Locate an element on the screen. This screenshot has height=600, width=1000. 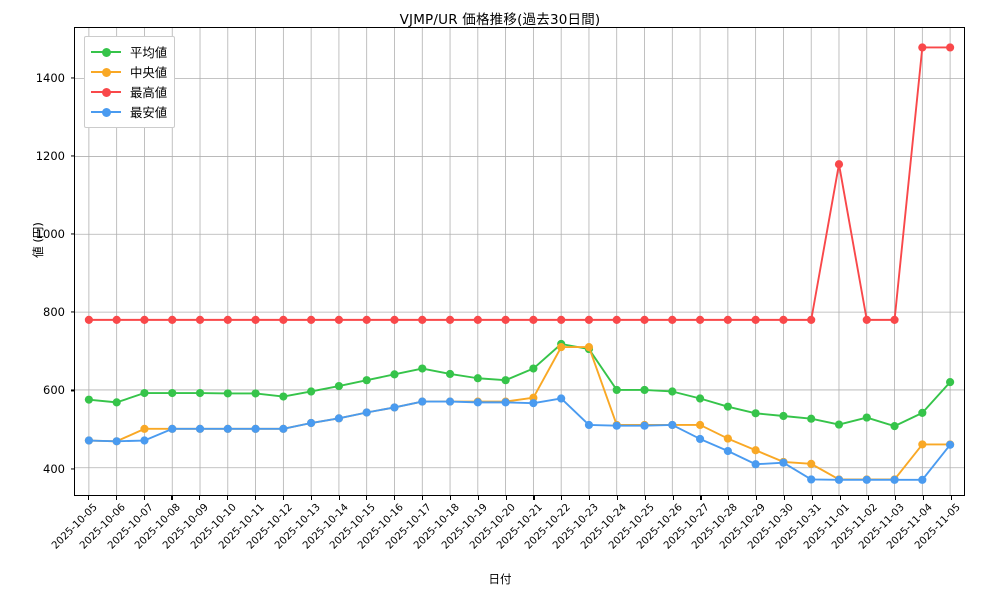
legend-item: 平均値 is located at coordinates (129, 52).